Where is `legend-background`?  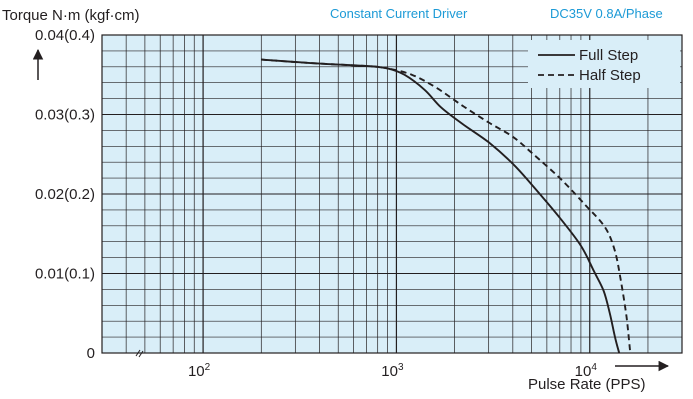
legend-background is located at coordinates (604, 64).